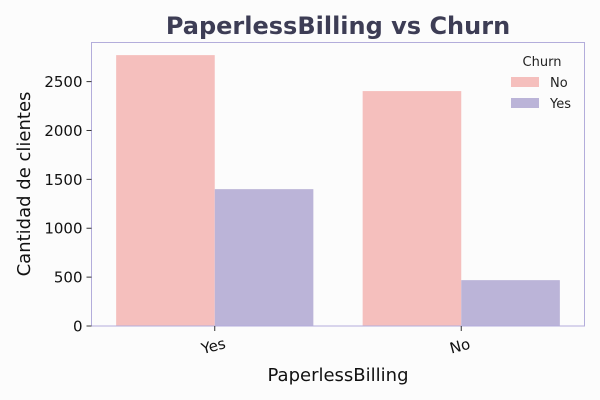  I want to click on x-tick-label: Yes, so click(212, 346).